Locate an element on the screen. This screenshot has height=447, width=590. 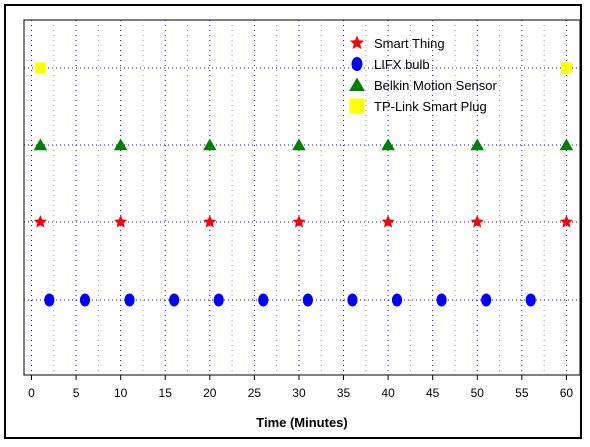
x-tick-label: 40 is located at coordinates (388, 393).